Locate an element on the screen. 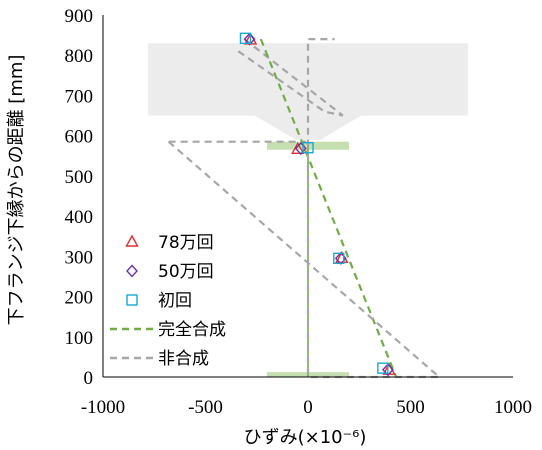 Image resolution: width=542 pixels, height=450 pixels. y-tick-label-1: 100 is located at coordinates (79, 338).